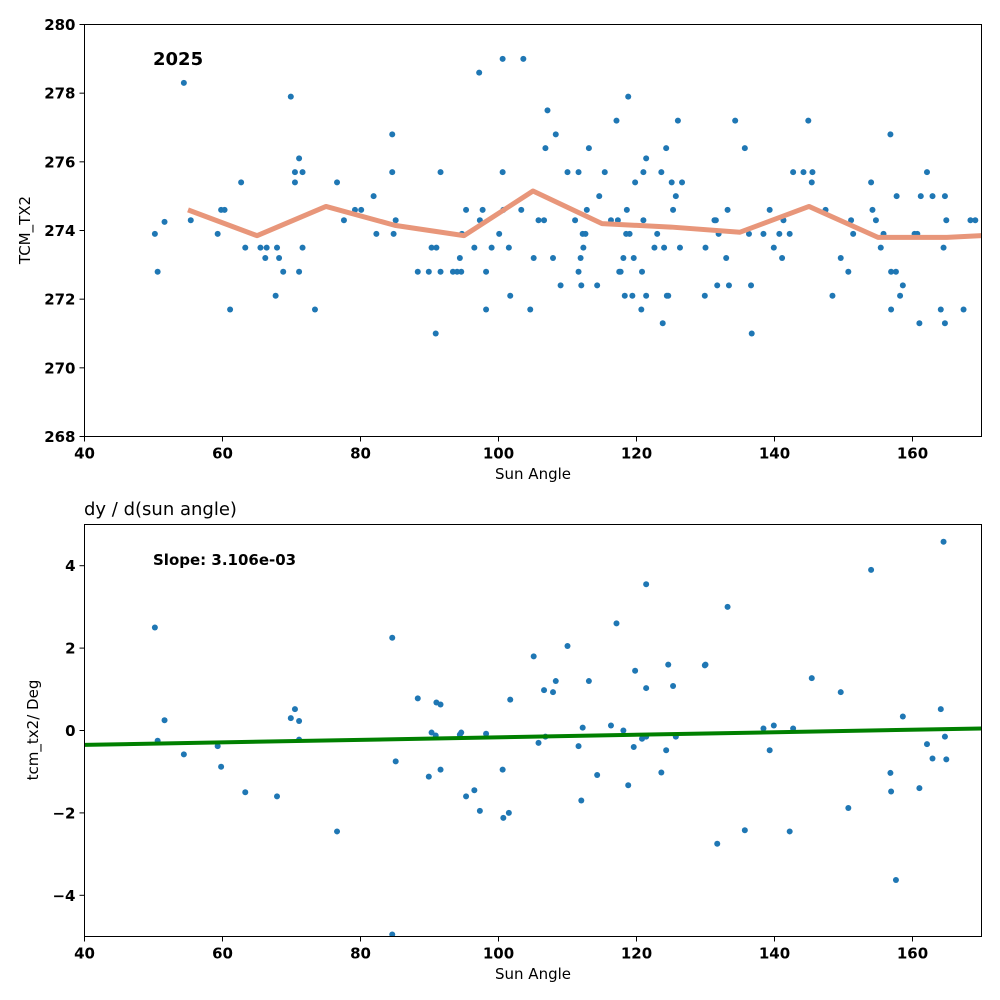 Image resolution: width=1000 pixels, height=1000 pixels. Describe the element at coordinates (912, 954) in the screenshot. I see `x-tick-label: 160` at that location.